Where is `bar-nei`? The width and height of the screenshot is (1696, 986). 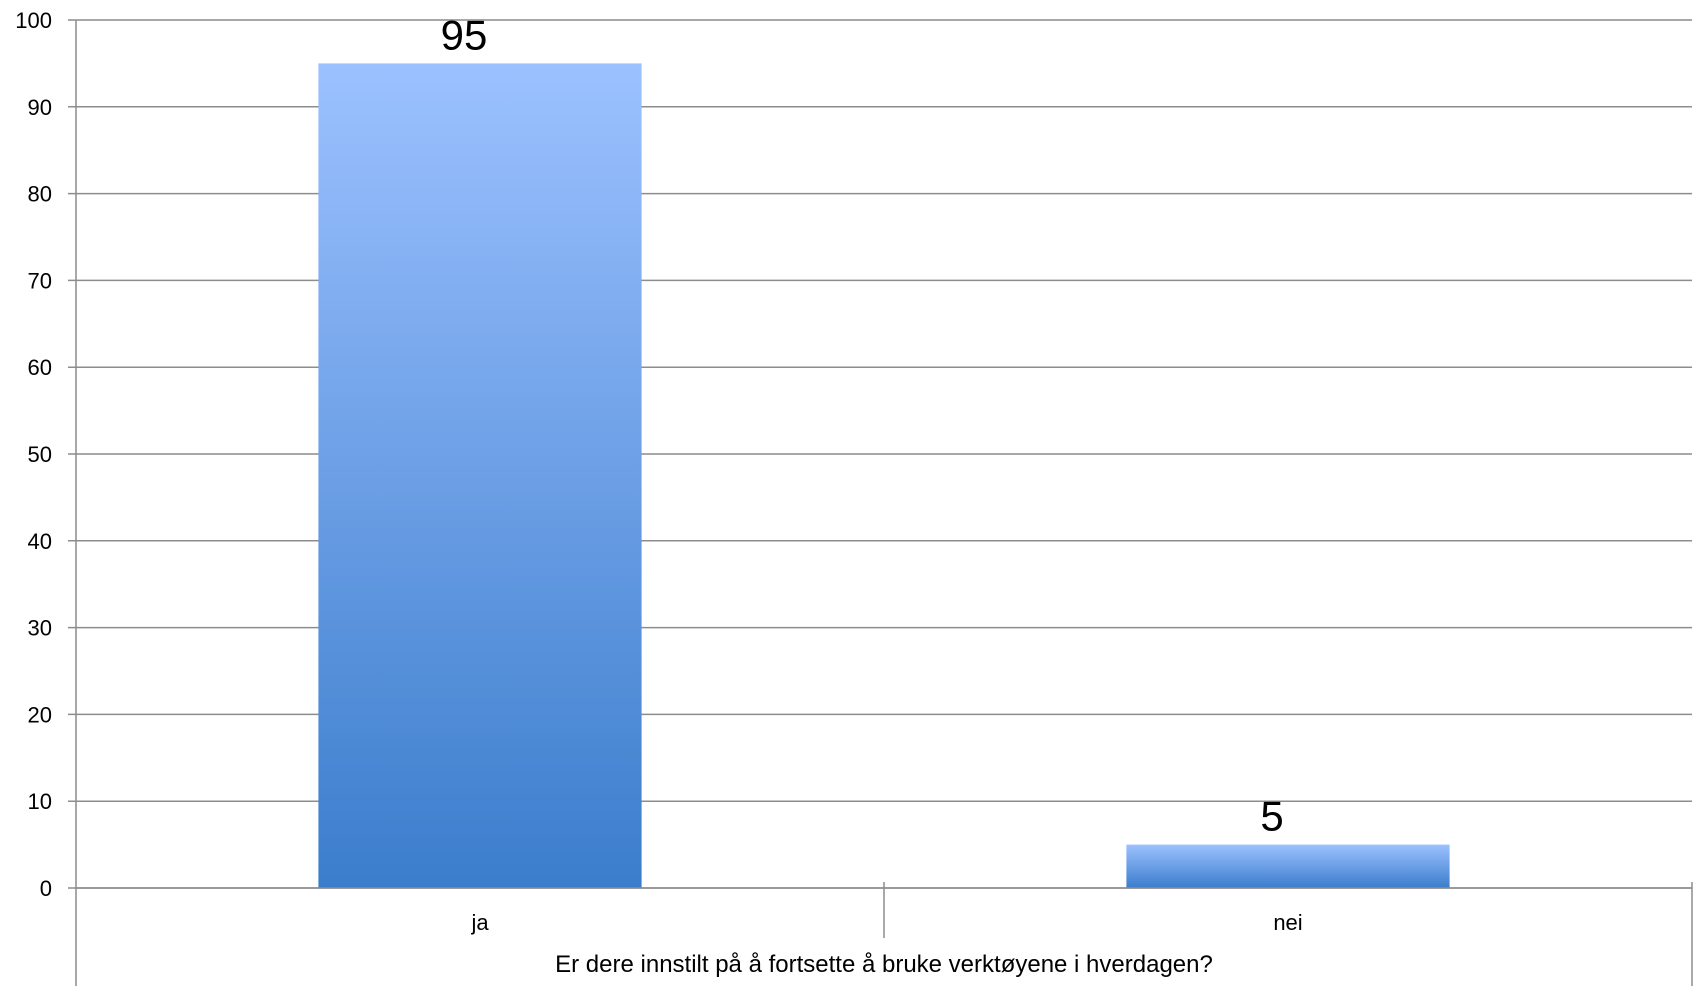
bar-nei is located at coordinates (1288, 866).